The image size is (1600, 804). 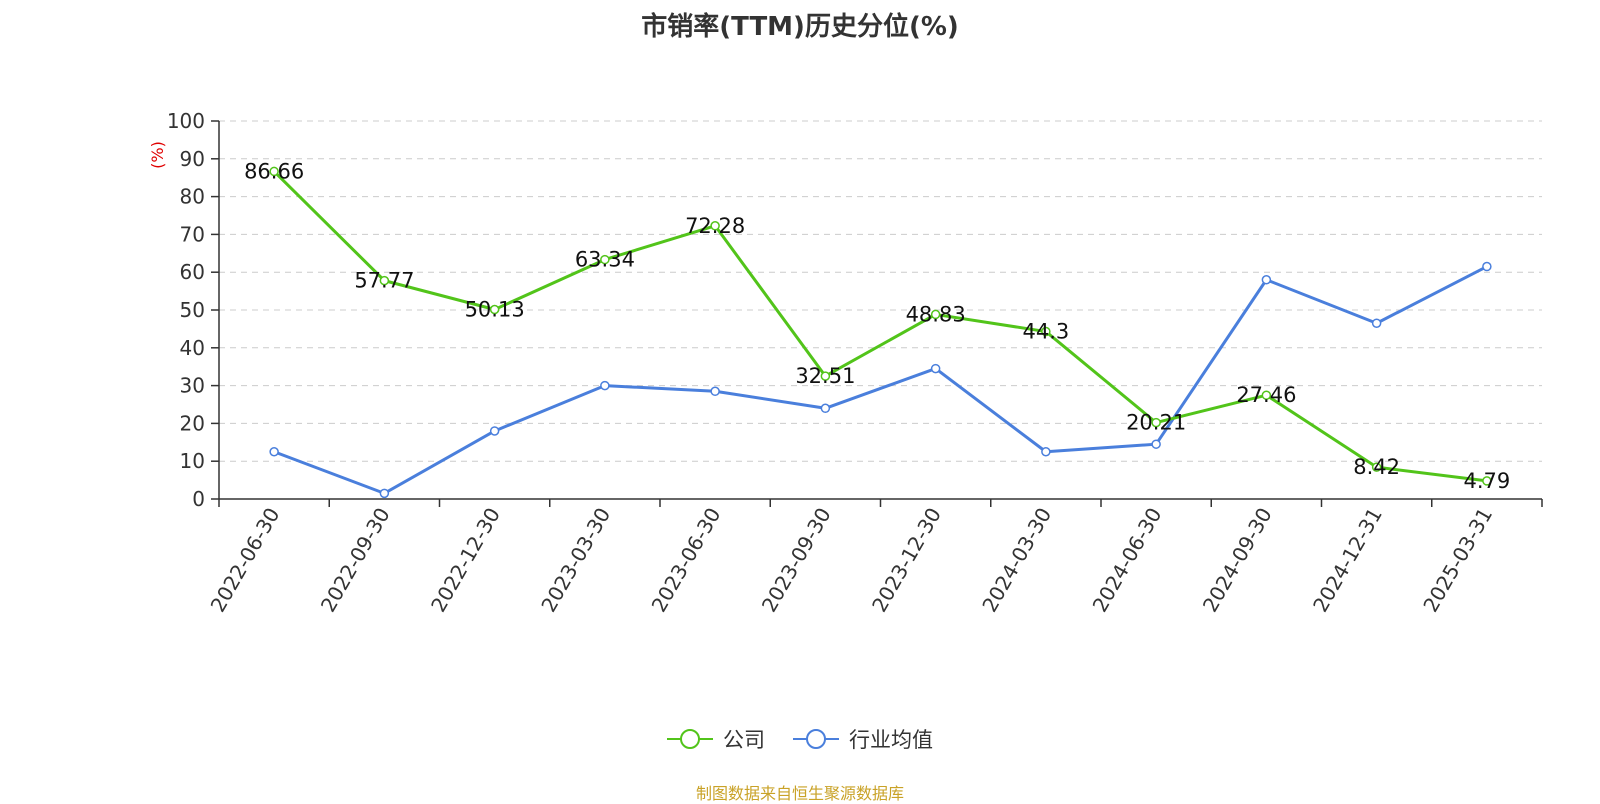 I want to click on data-label: 4.79, so click(x=1486, y=481).